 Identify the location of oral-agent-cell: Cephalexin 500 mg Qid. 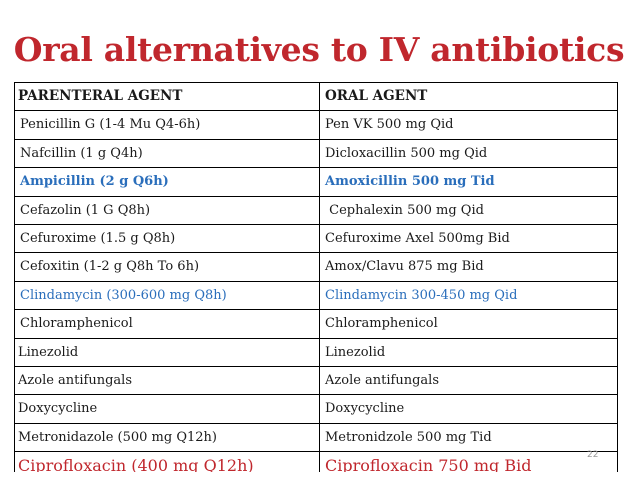
(469, 210).